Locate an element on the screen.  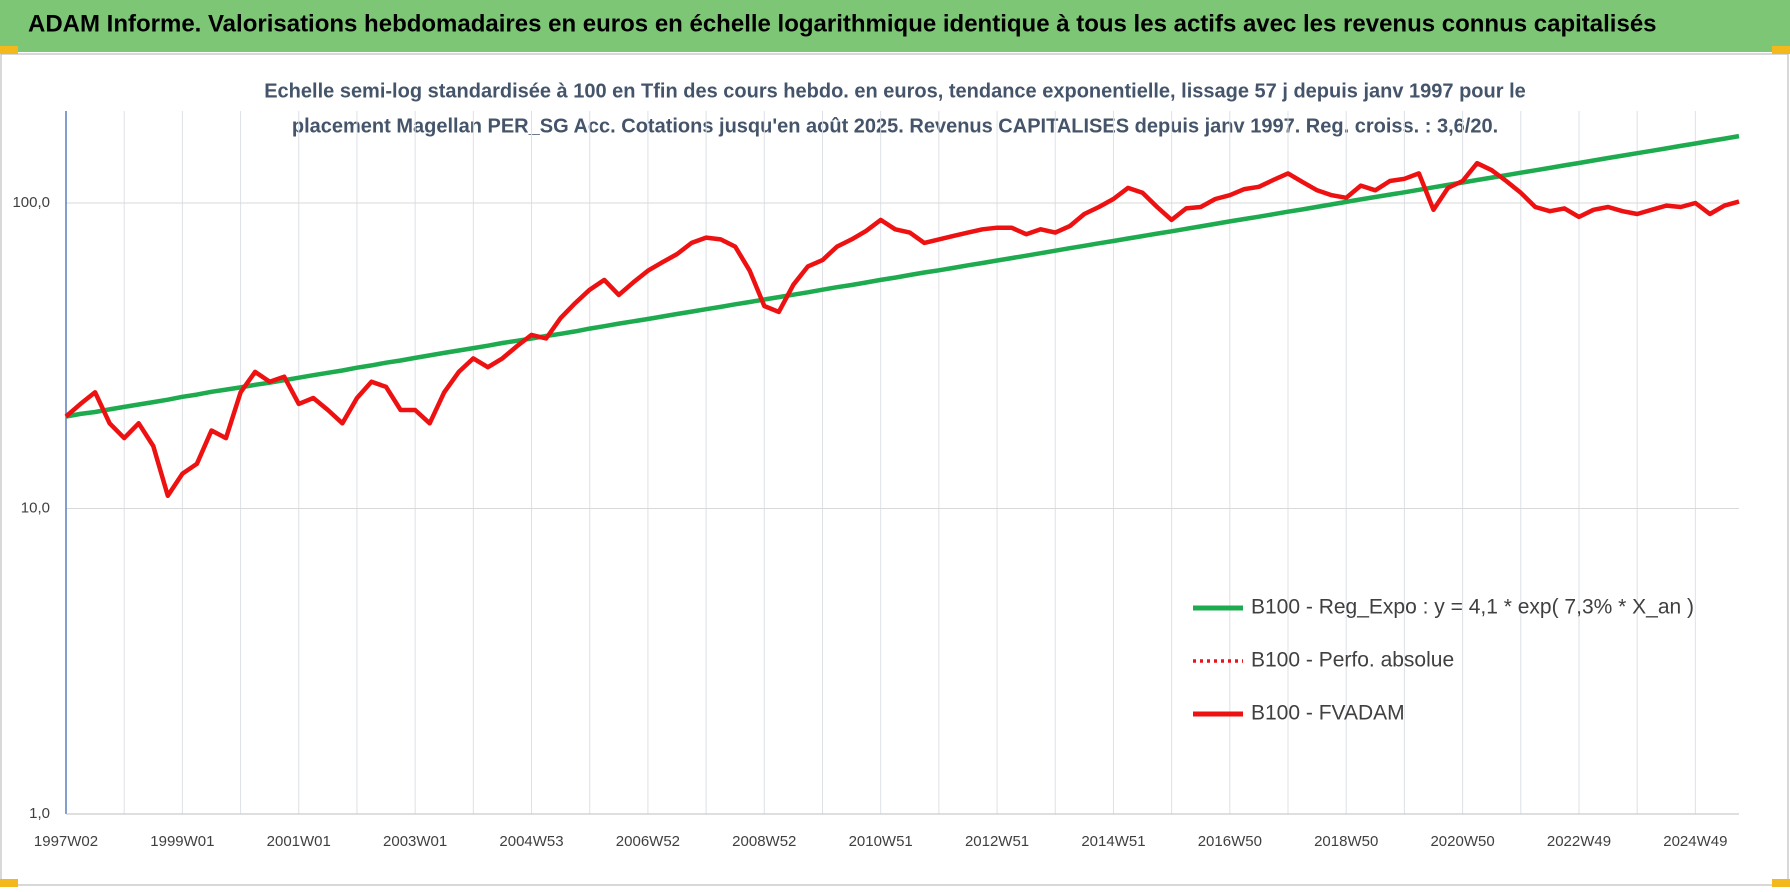
x-tick-label: 2018W50 is located at coordinates (1346, 841).